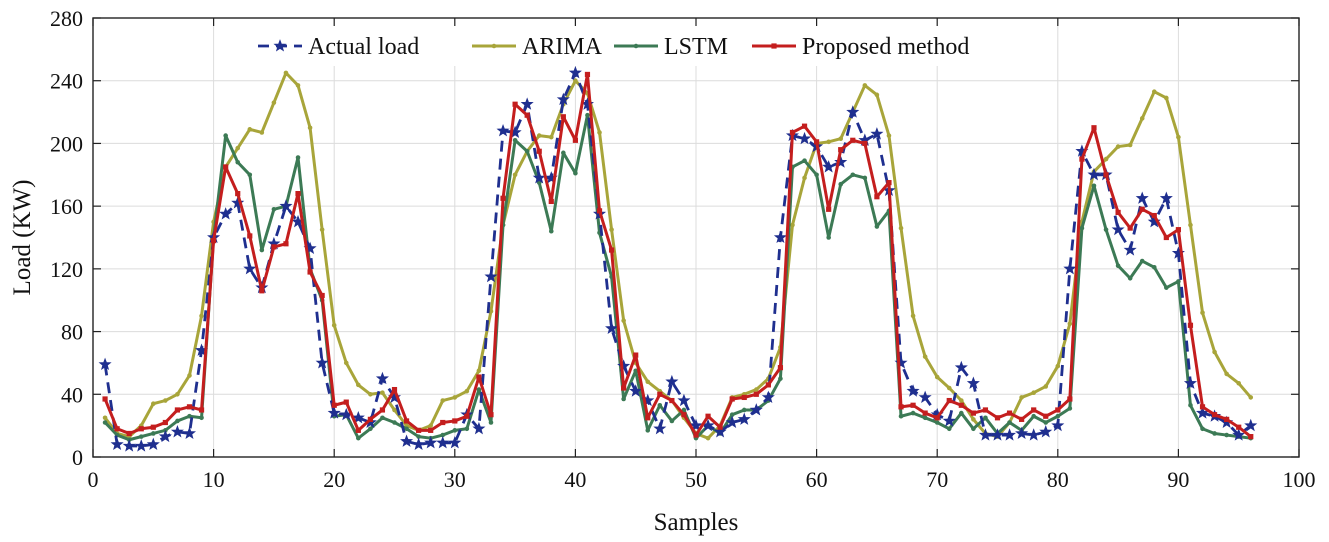 Image resolution: width=1329 pixels, height=542 pixels. Describe the element at coordinates (885, 47) in the screenshot. I see `legend-label: Proposed method` at that location.